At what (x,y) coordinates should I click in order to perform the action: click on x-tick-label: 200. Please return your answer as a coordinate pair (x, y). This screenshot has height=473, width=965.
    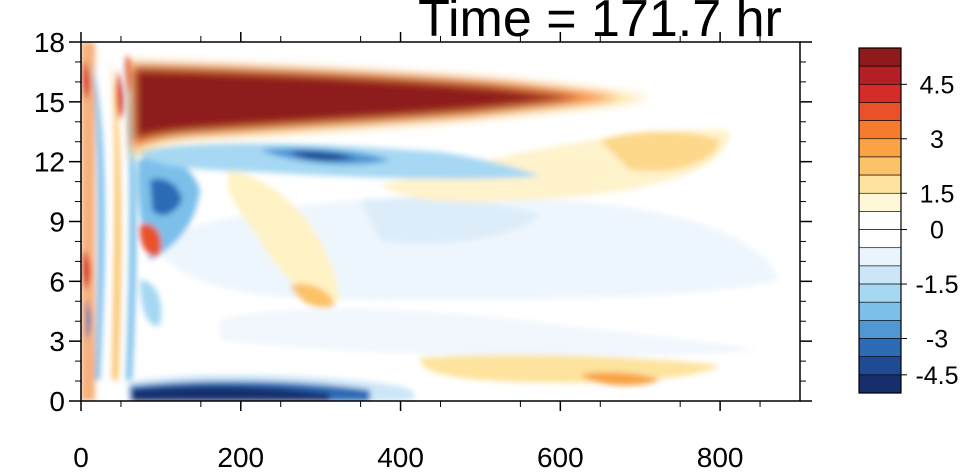
    Looking at the image, I should click on (240, 457).